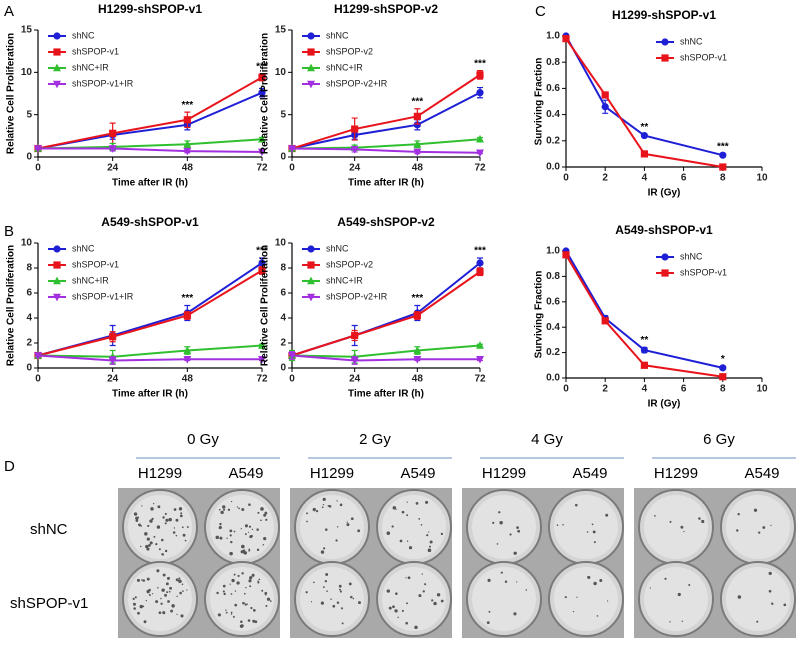  I want to click on panel-label: D, so click(9, 466).